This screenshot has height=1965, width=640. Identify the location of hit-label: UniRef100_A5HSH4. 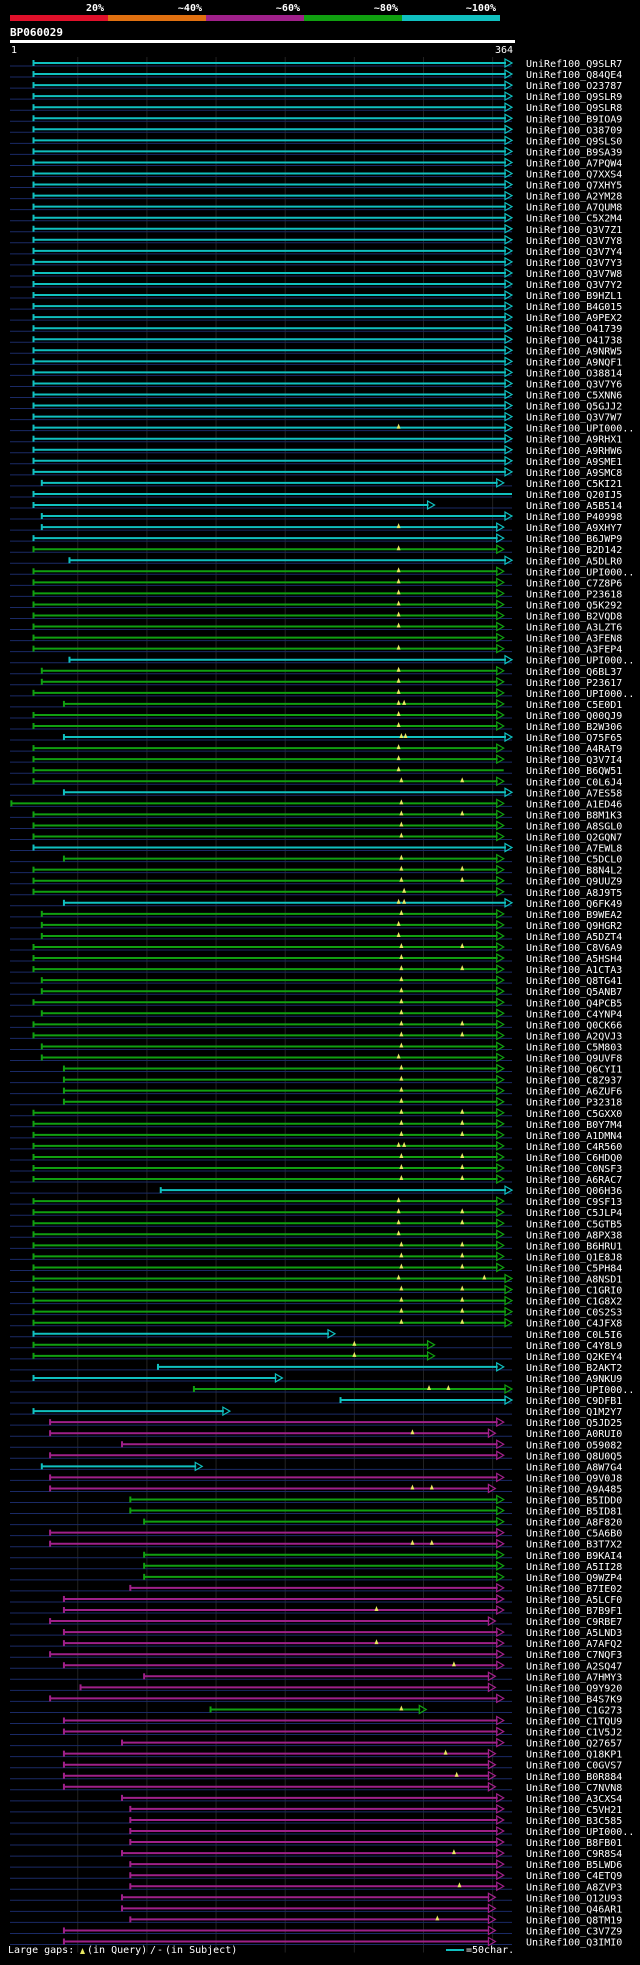
(574, 959).